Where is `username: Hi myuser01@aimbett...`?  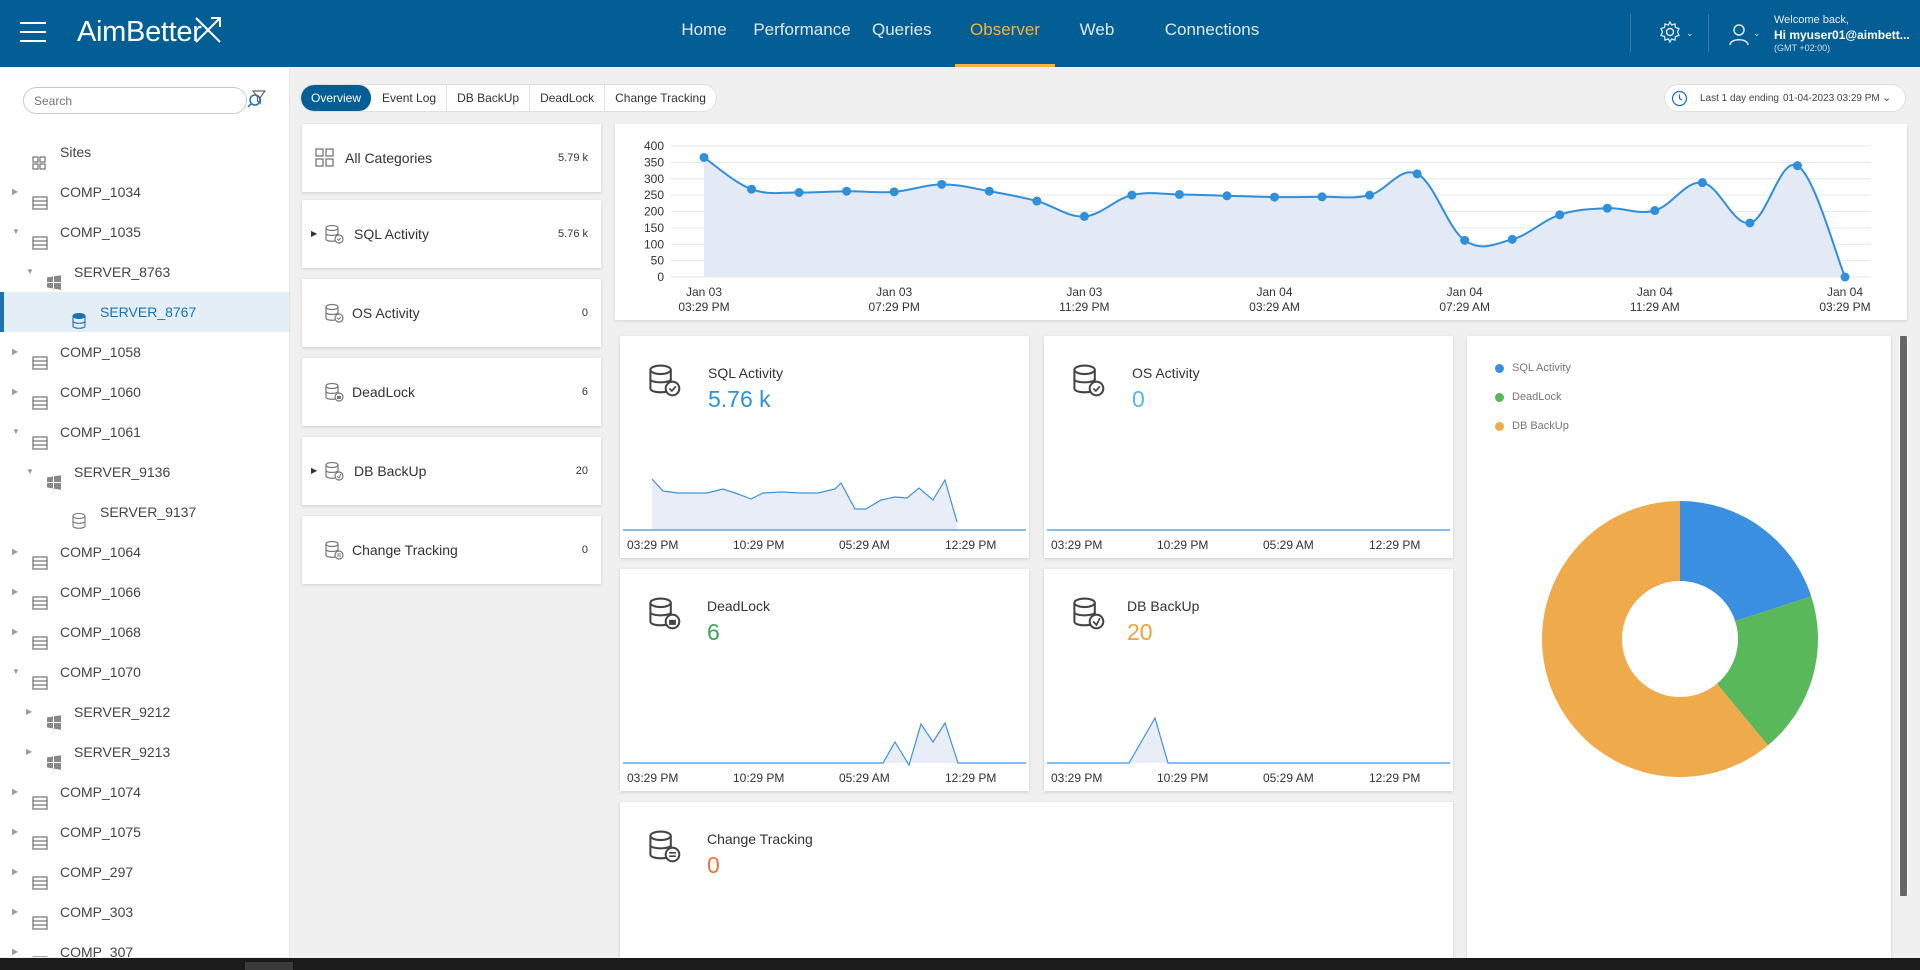
username: Hi myuser01@aimbett... is located at coordinates (1842, 35).